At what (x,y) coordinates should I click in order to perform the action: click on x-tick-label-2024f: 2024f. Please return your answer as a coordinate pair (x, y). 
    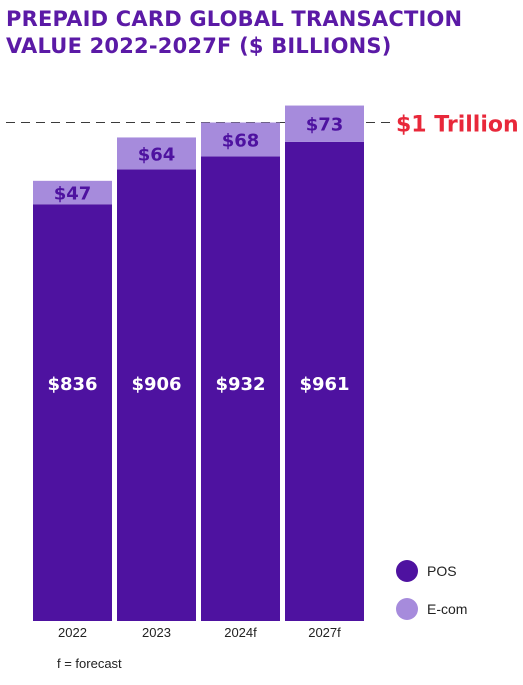
    Looking at the image, I should click on (240, 632).